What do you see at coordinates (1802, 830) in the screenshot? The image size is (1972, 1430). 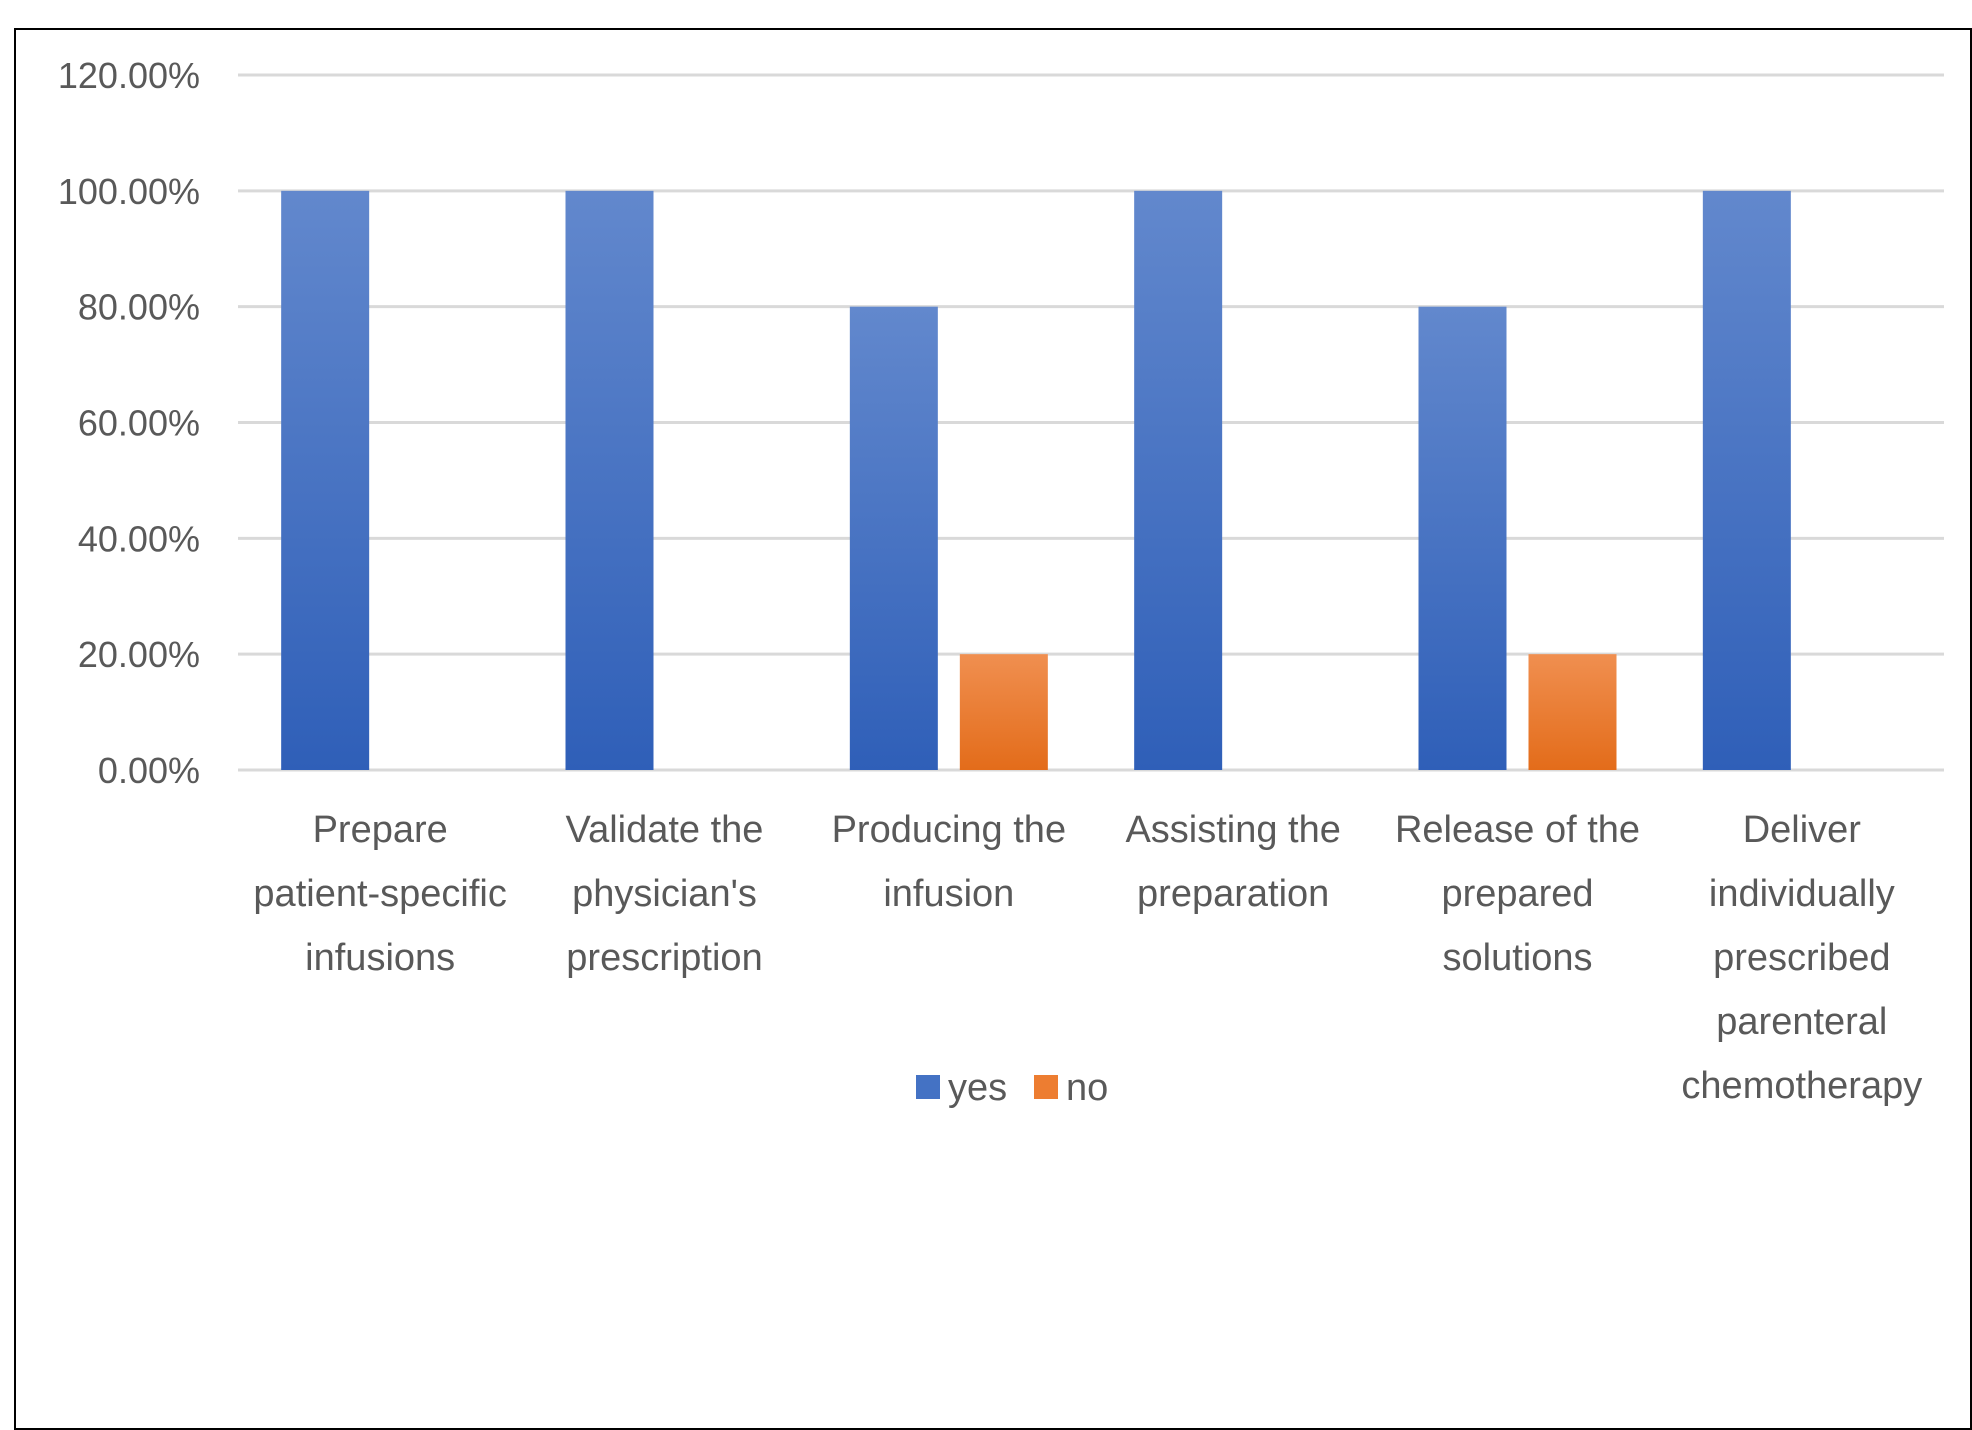 I see `x-category-label: Deliver` at bounding box center [1802, 830].